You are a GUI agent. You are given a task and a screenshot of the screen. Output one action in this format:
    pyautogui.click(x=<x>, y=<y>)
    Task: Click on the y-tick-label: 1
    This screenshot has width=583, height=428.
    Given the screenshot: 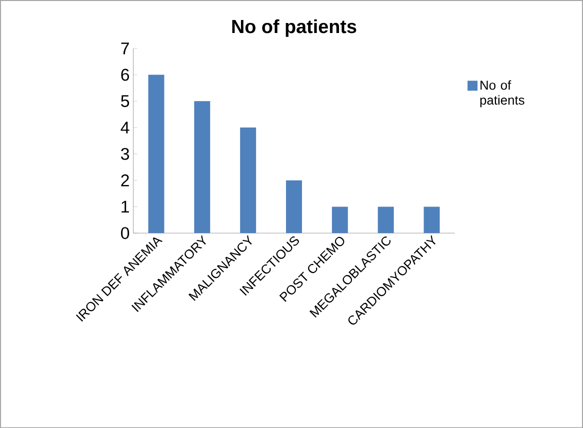 What is the action you would take?
    pyautogui.click(x=125, y=206)
    